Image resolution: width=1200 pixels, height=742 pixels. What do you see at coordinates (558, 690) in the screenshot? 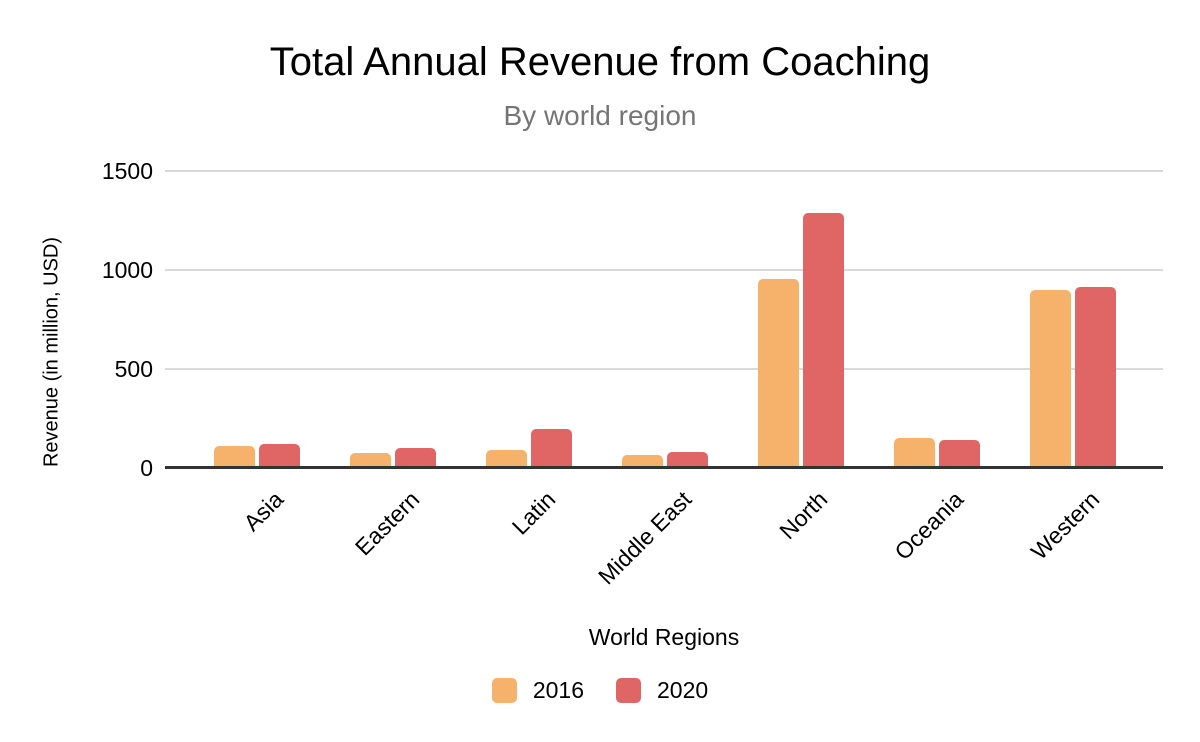
I see `legend-label-2016: 2016` at bounding box center [558, 690].